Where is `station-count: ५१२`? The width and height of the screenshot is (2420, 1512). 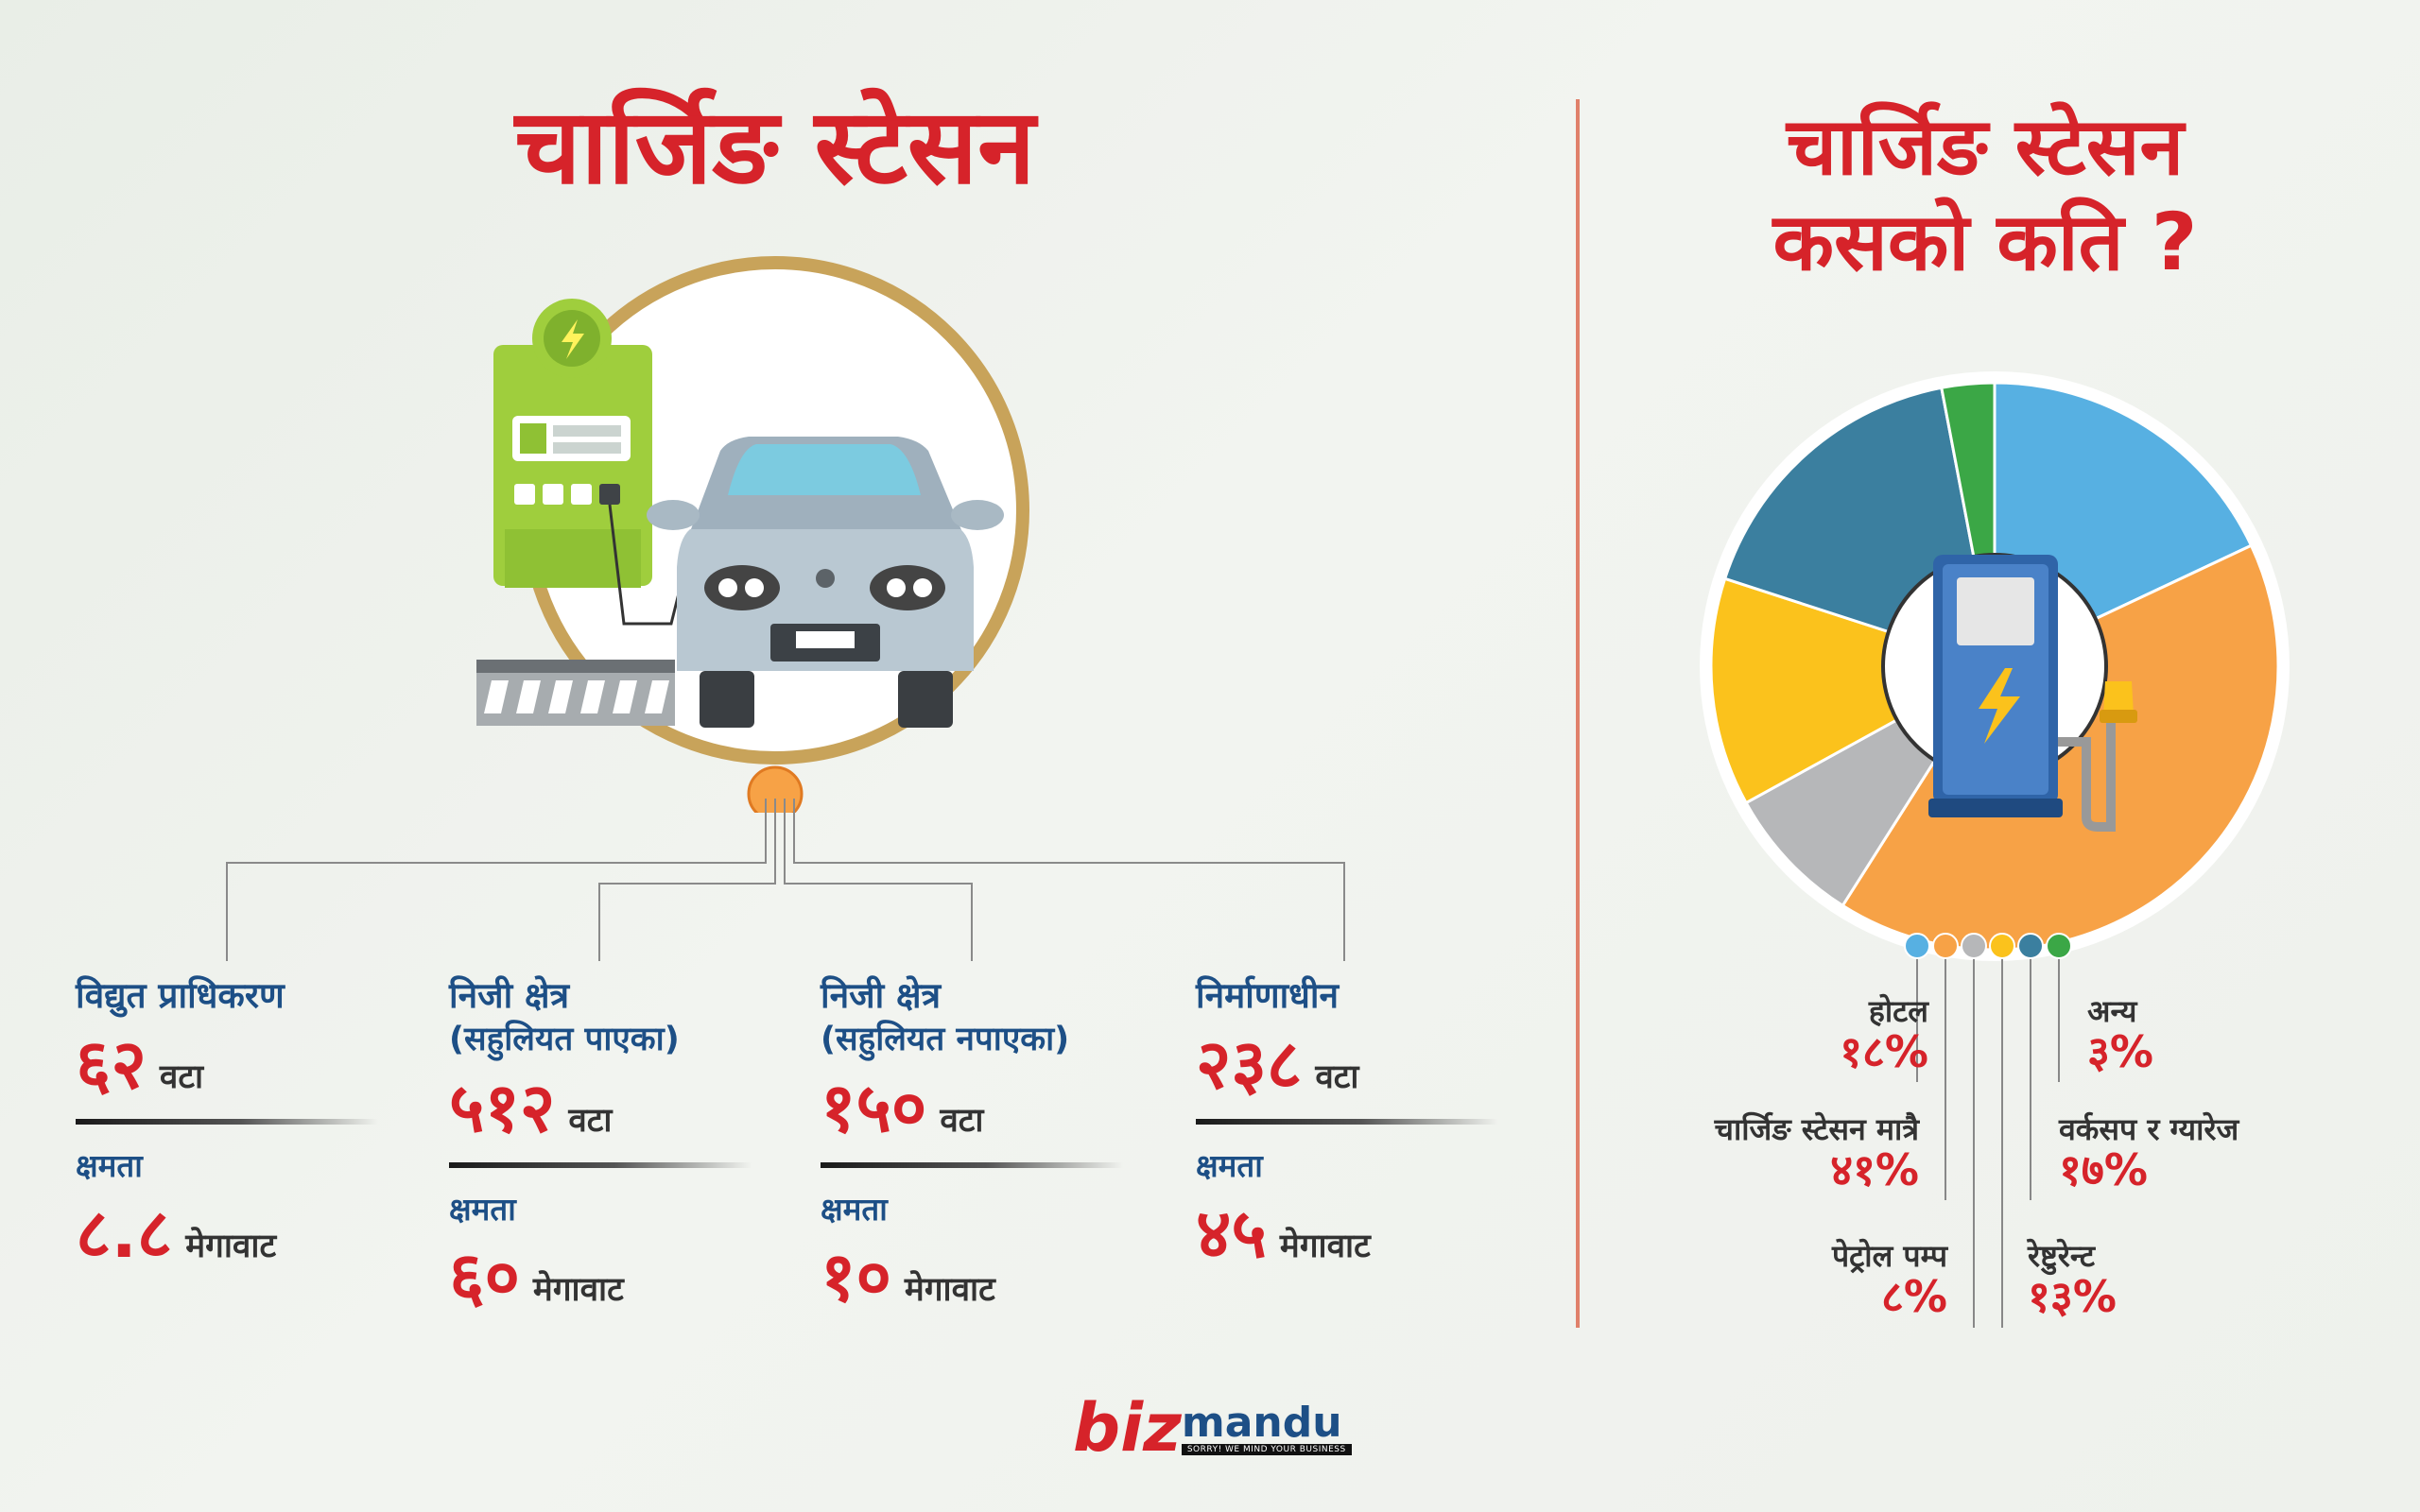
station-count: ५१२ is located at coordinates (502, 1107).